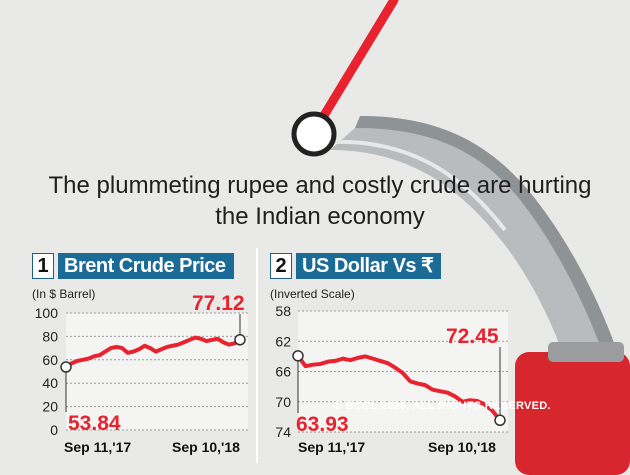 This screenshot has height=475, width=630. Describe the element at coordinates (283, 432) in the screenshot. I see `y-tick-label: 74` at that location.